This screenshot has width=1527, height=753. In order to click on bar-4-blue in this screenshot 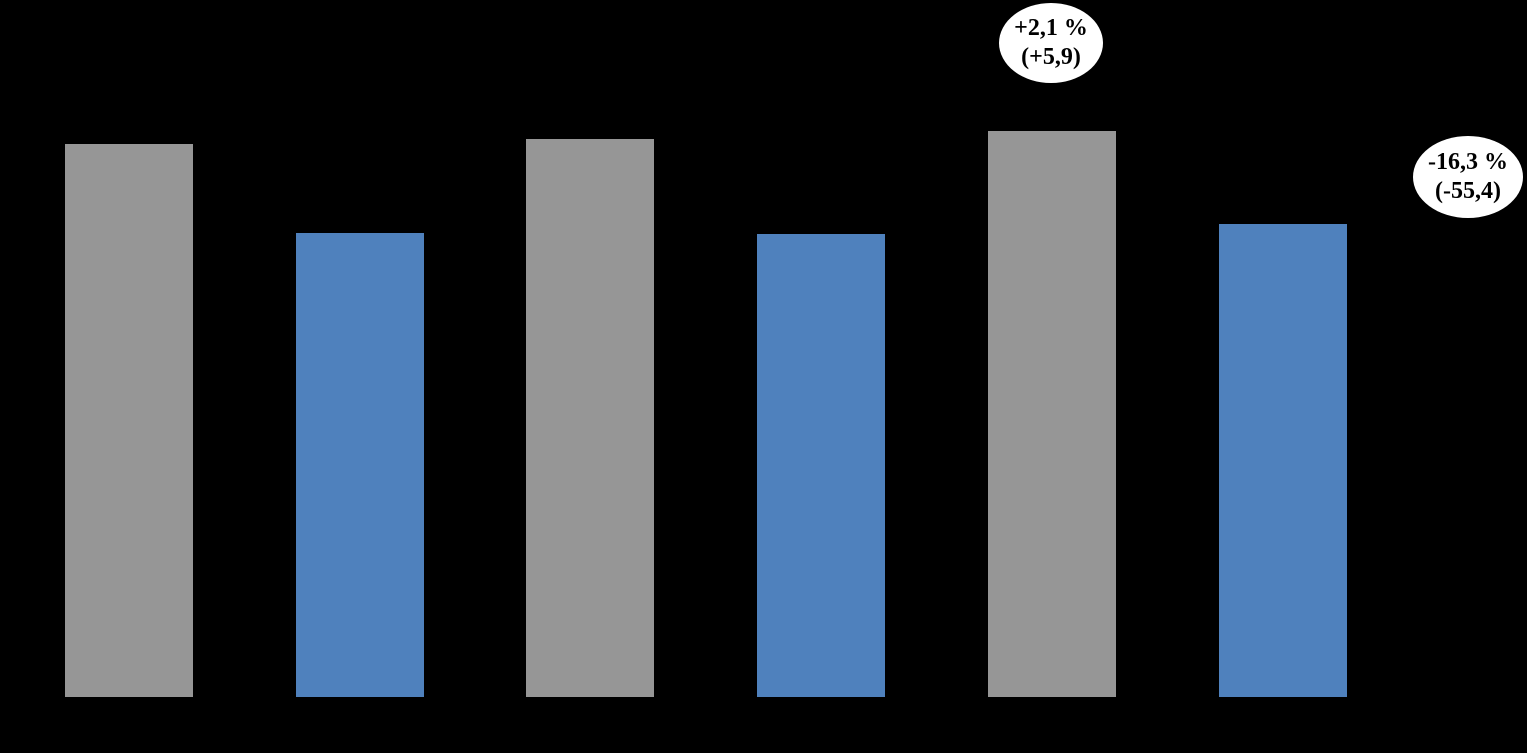, I will do `click(821, 465)`.